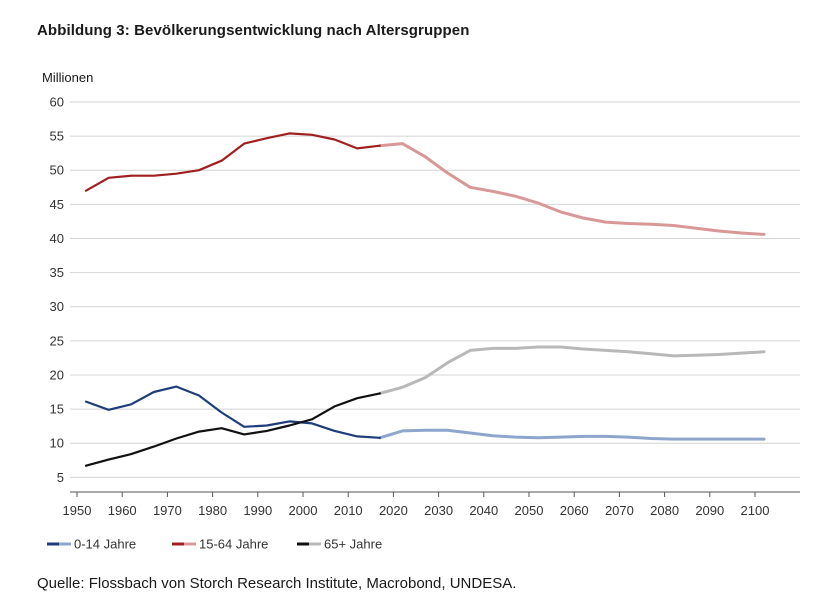 This screenshot has height=602, width=835. Describe the element at coordinates (709, 510) in the screenshot. I see `x-tick-label: 2090` at that location.